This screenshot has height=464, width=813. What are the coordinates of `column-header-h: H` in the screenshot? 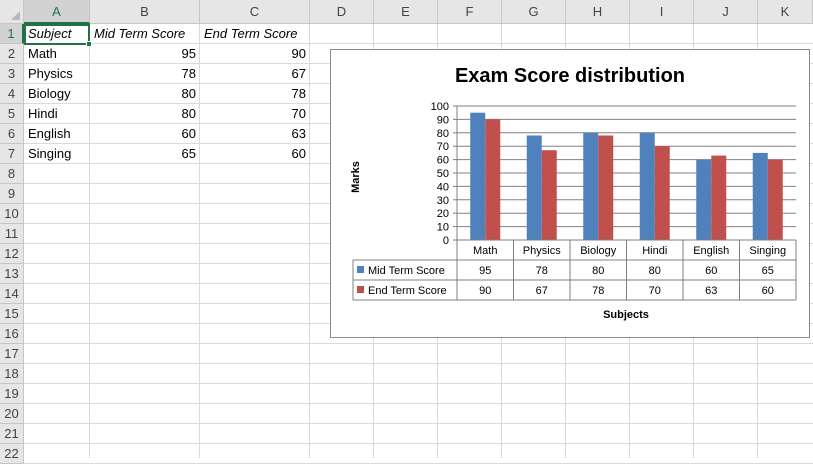 It's located at (598, 12).